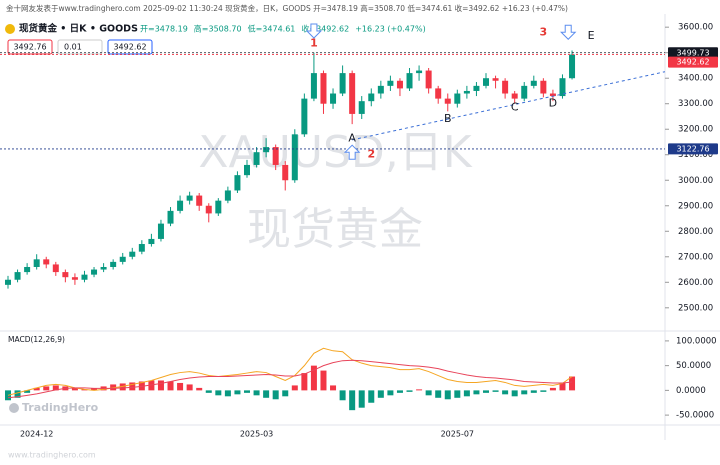 The width and height of the screenshot is (720, 465). I want to click on input-value: 3492.76, so click(29, 47).